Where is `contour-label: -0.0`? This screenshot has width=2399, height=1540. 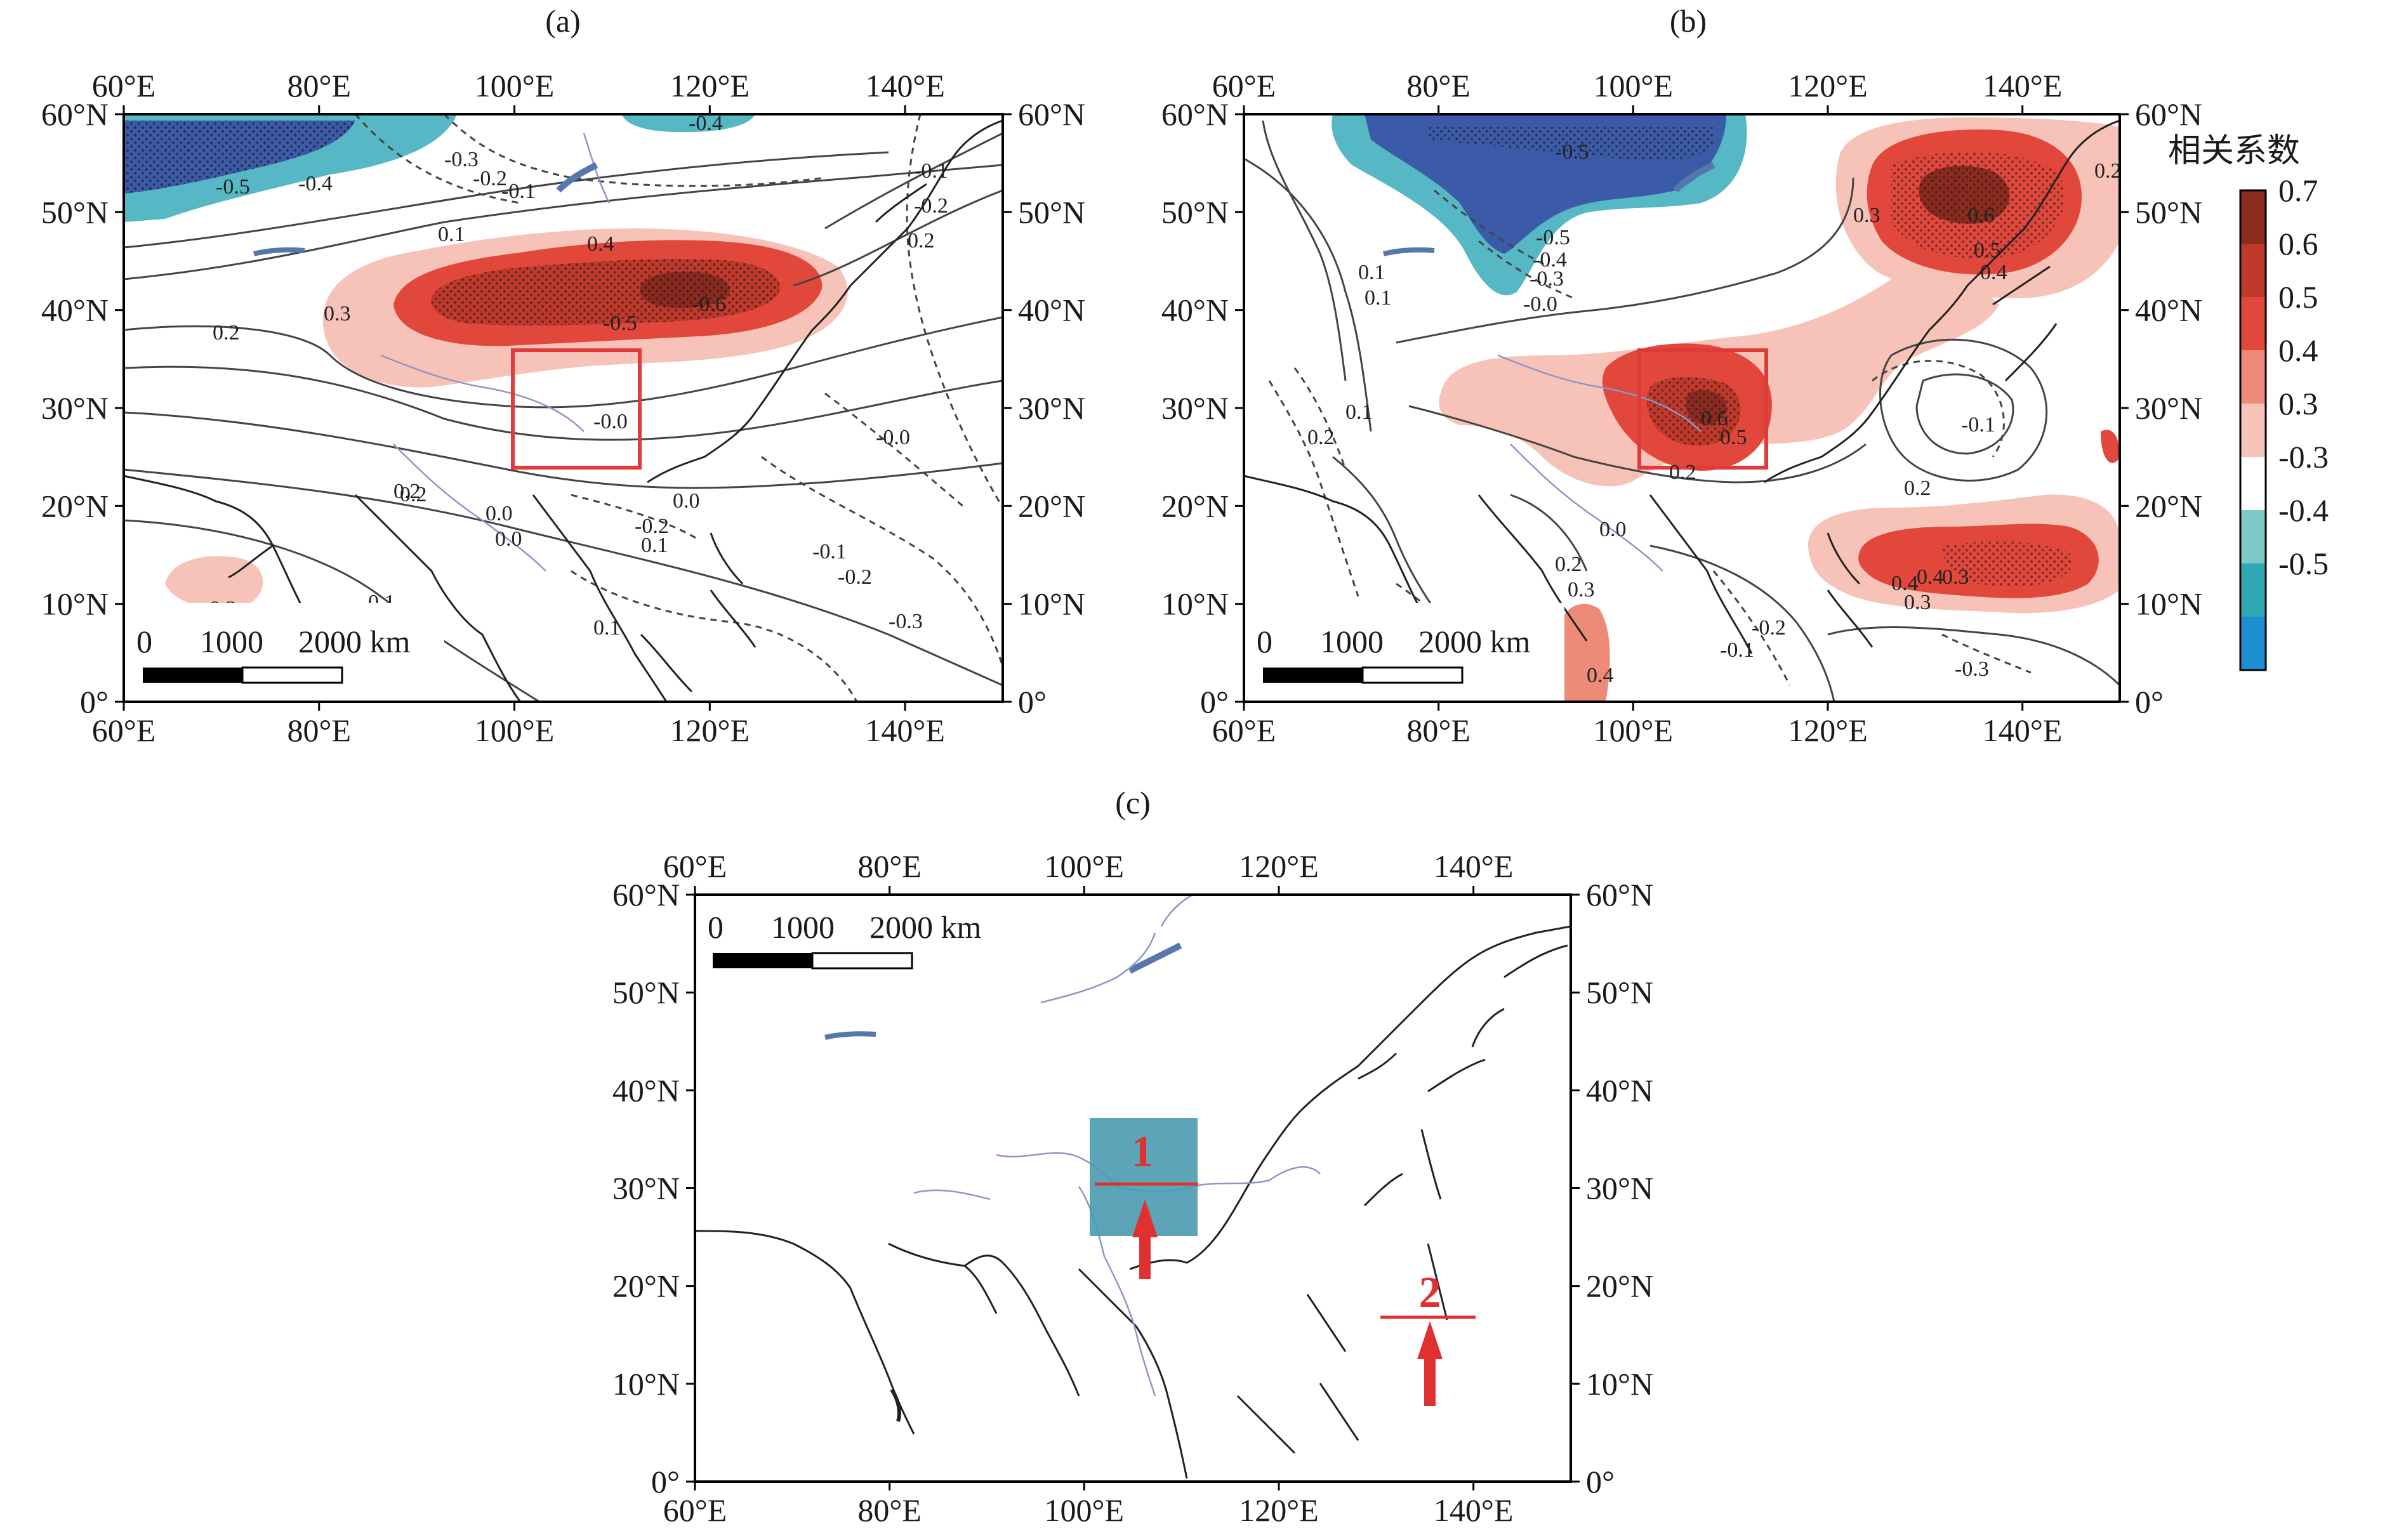 contour-label: -0.0 is located at coordinates (1540, 304).